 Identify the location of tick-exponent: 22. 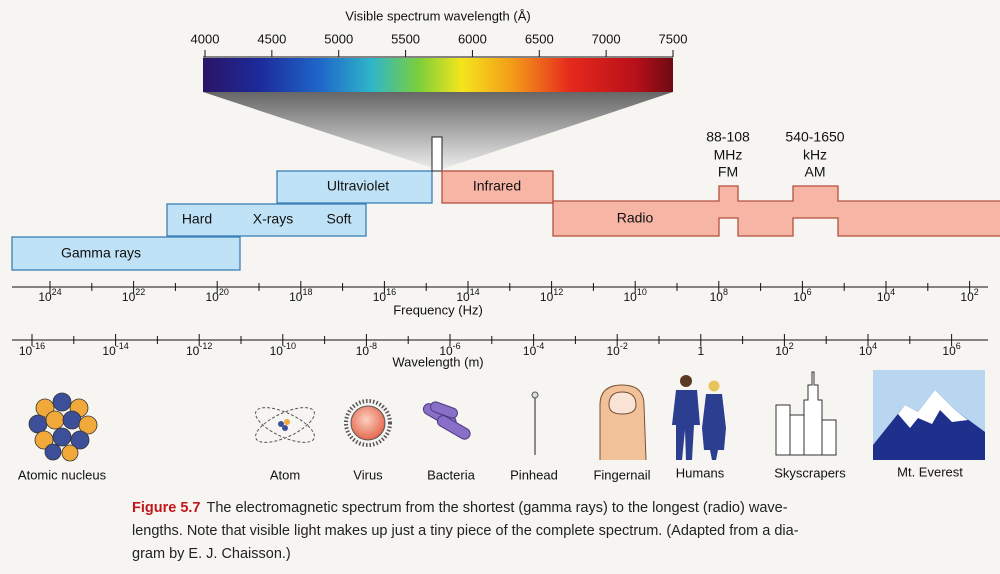
(140, 292).